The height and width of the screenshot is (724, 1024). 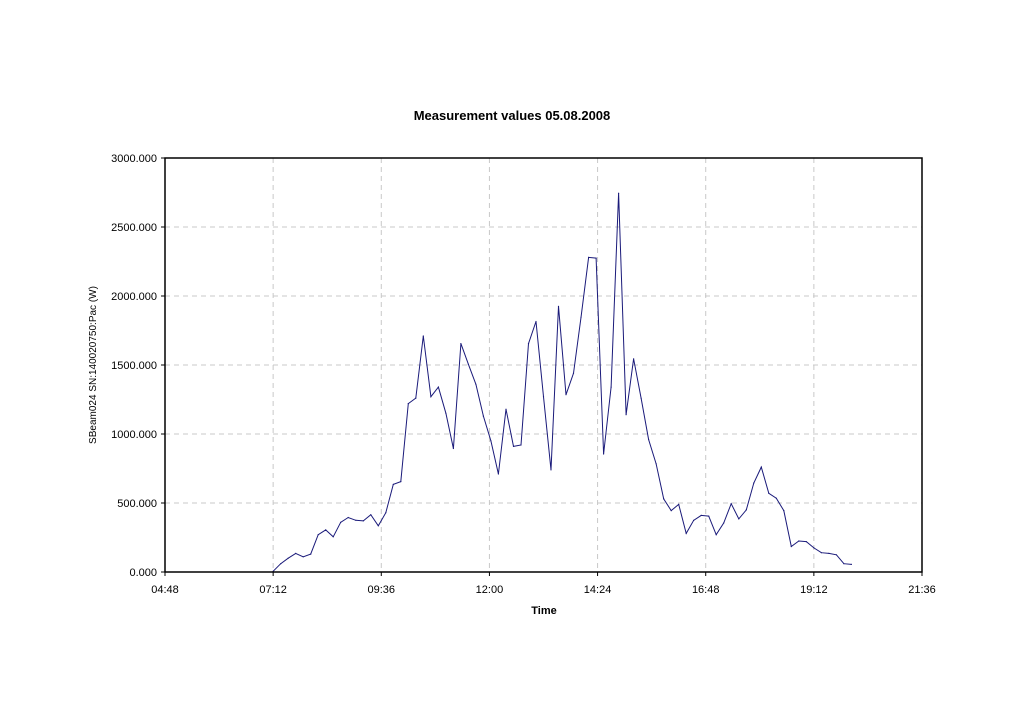 What do you see at coordinates (598, 590) in the screenshot?
I see `x-tick-label: 14:24` at bounding box center [598, 590].